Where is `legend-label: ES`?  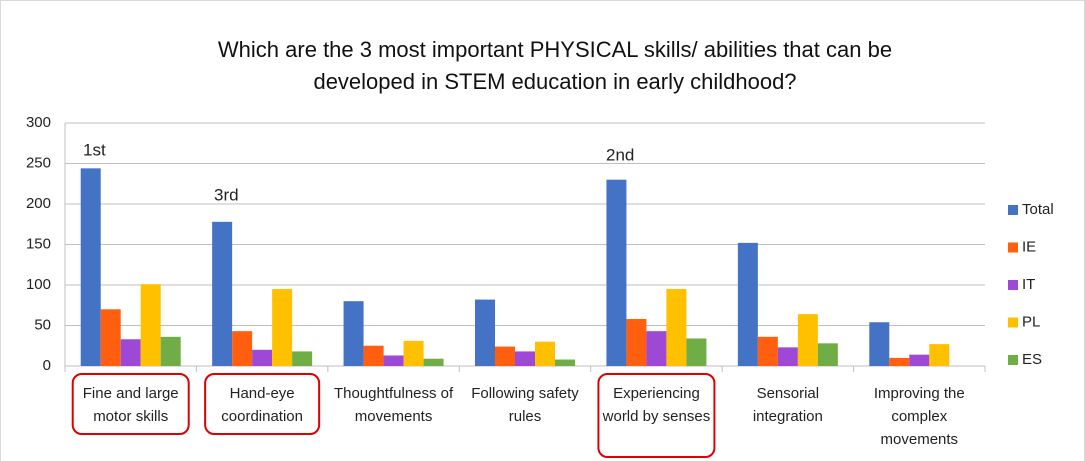
legend-label: ES is located at coordinates (1032, 359).